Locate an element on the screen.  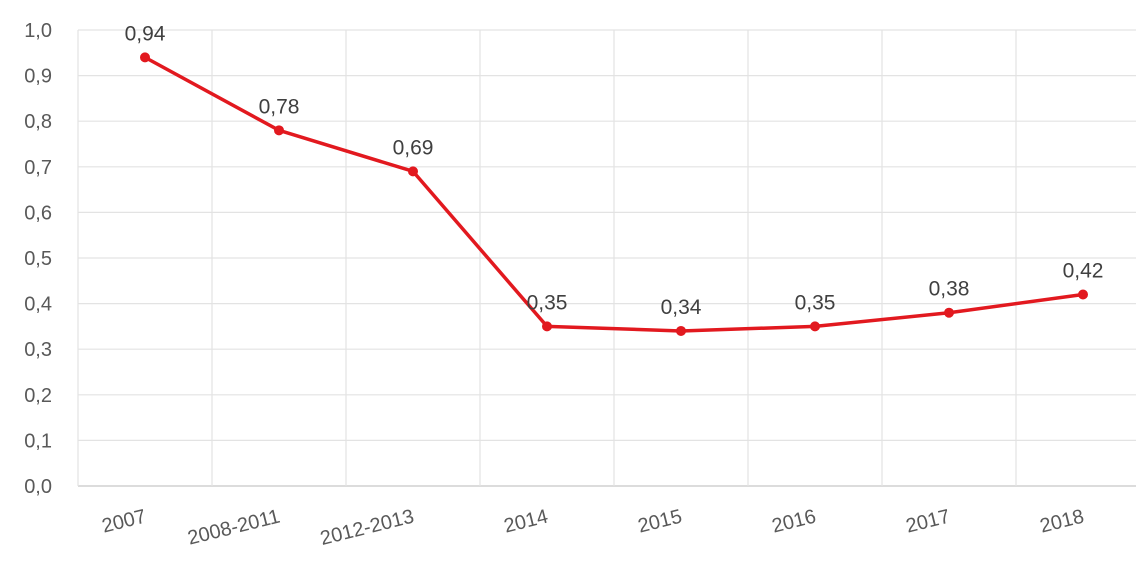
y-tick-label: 0,9 is located at coordinates (38, 77).